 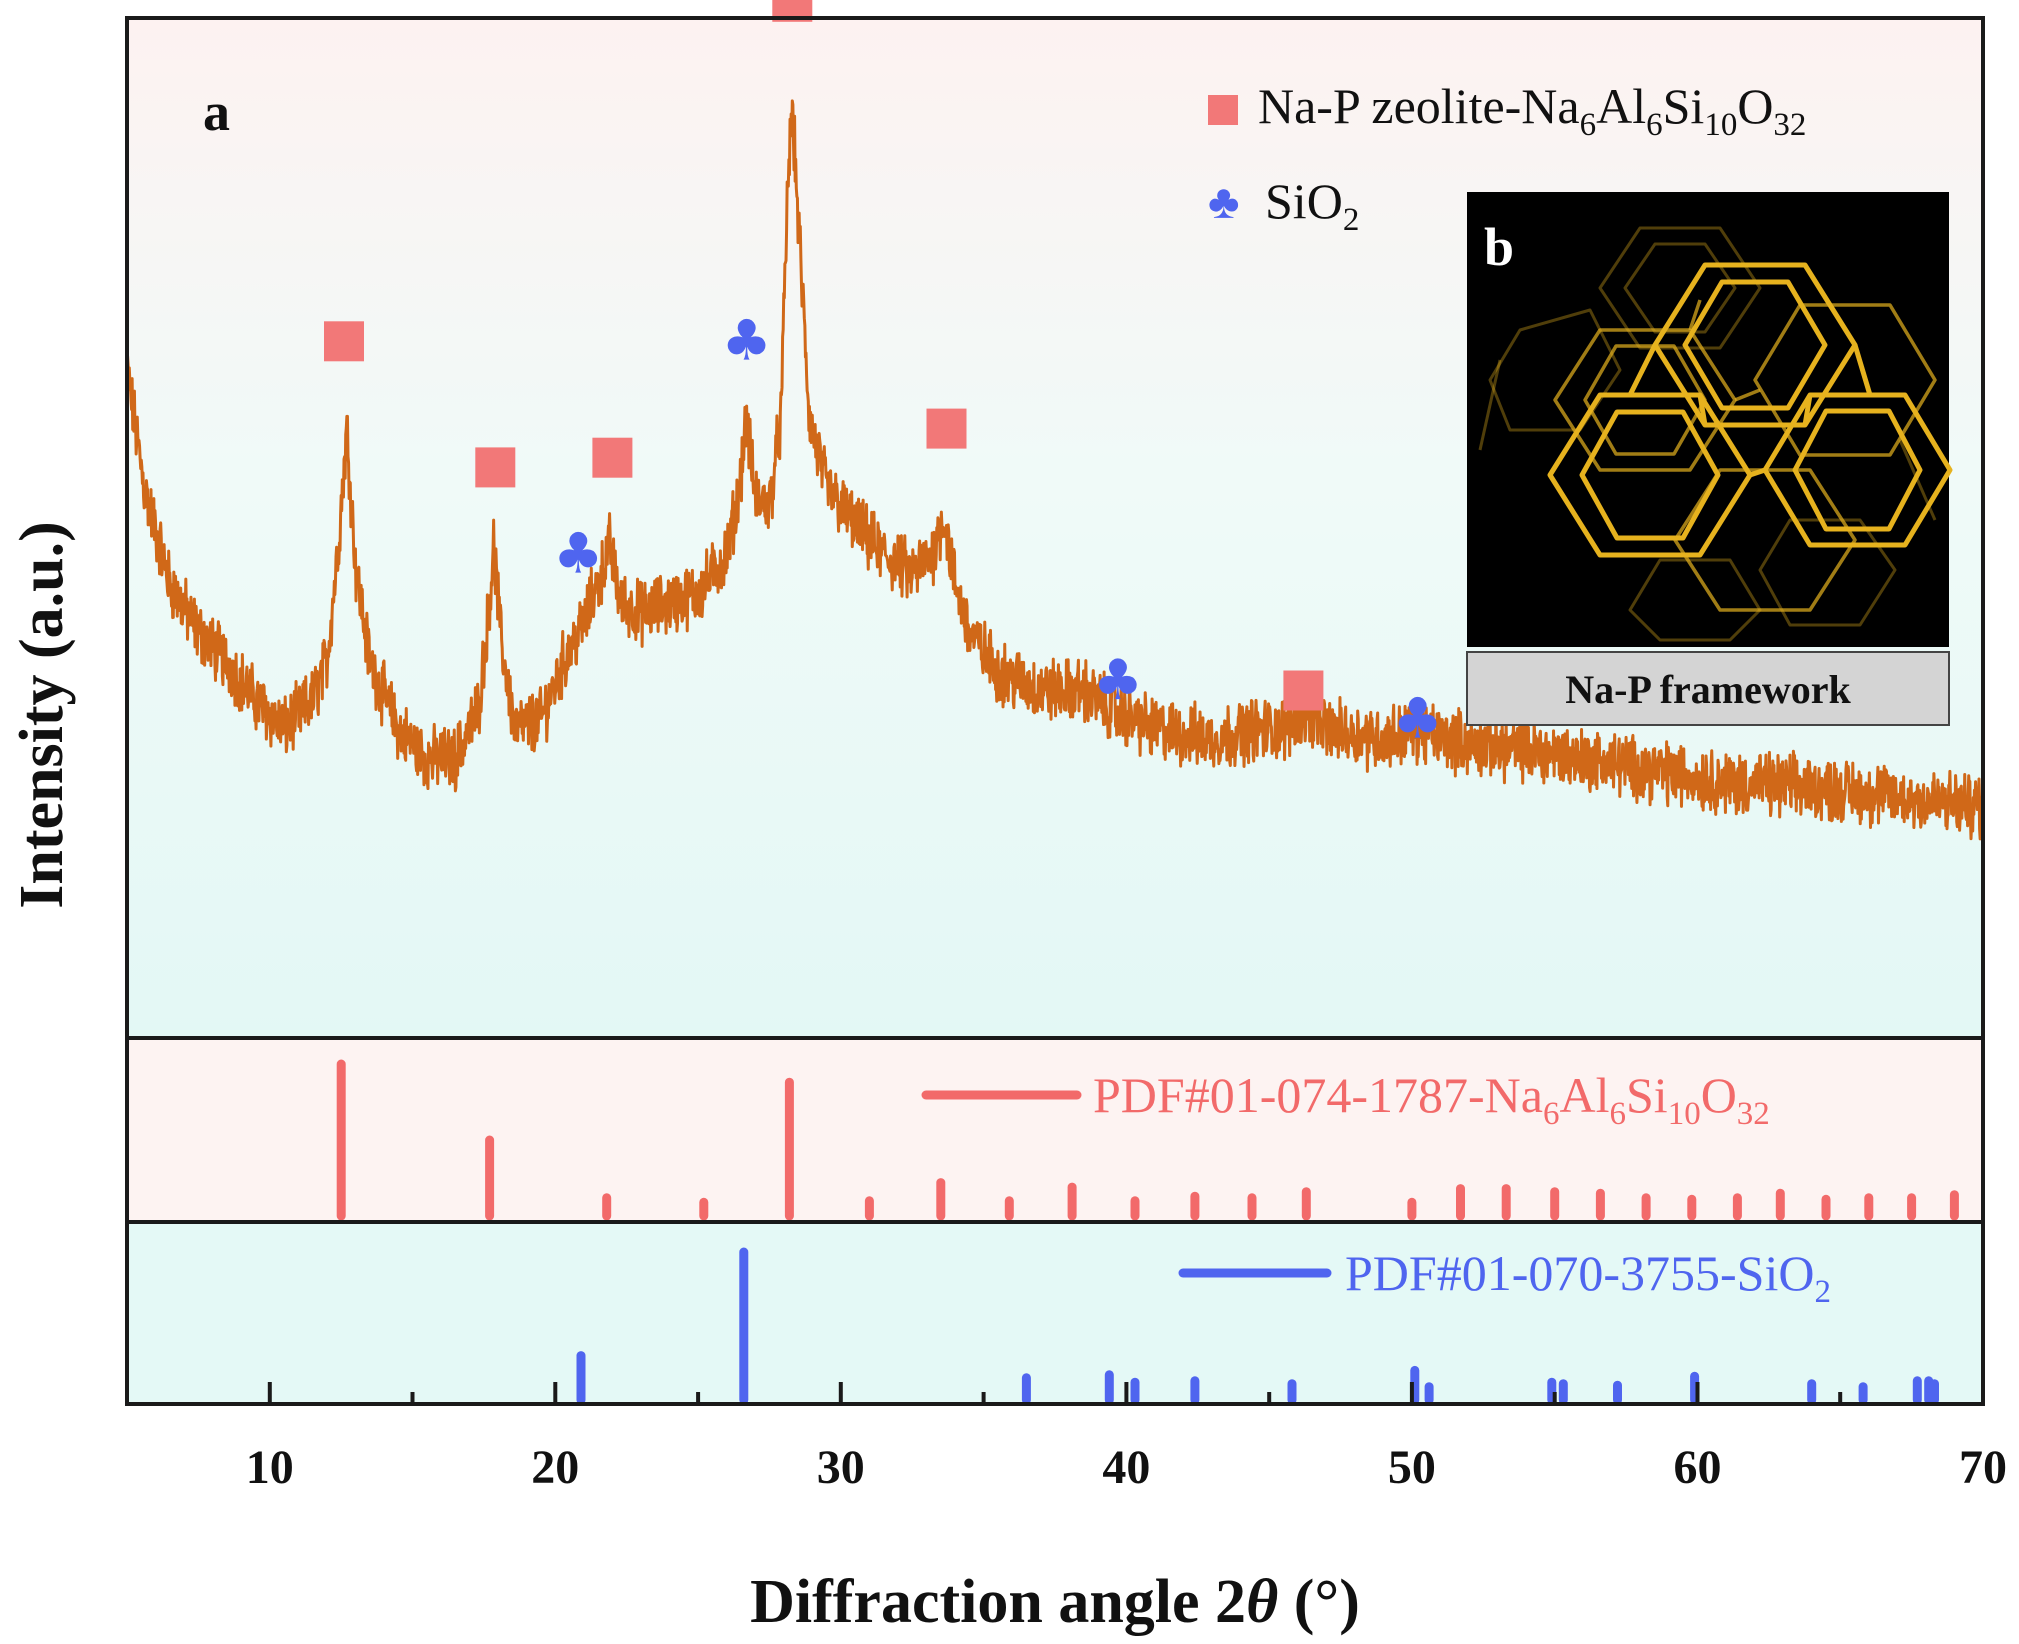 I want to click on x-tick-label: 20, so click(x=555, y=1467).